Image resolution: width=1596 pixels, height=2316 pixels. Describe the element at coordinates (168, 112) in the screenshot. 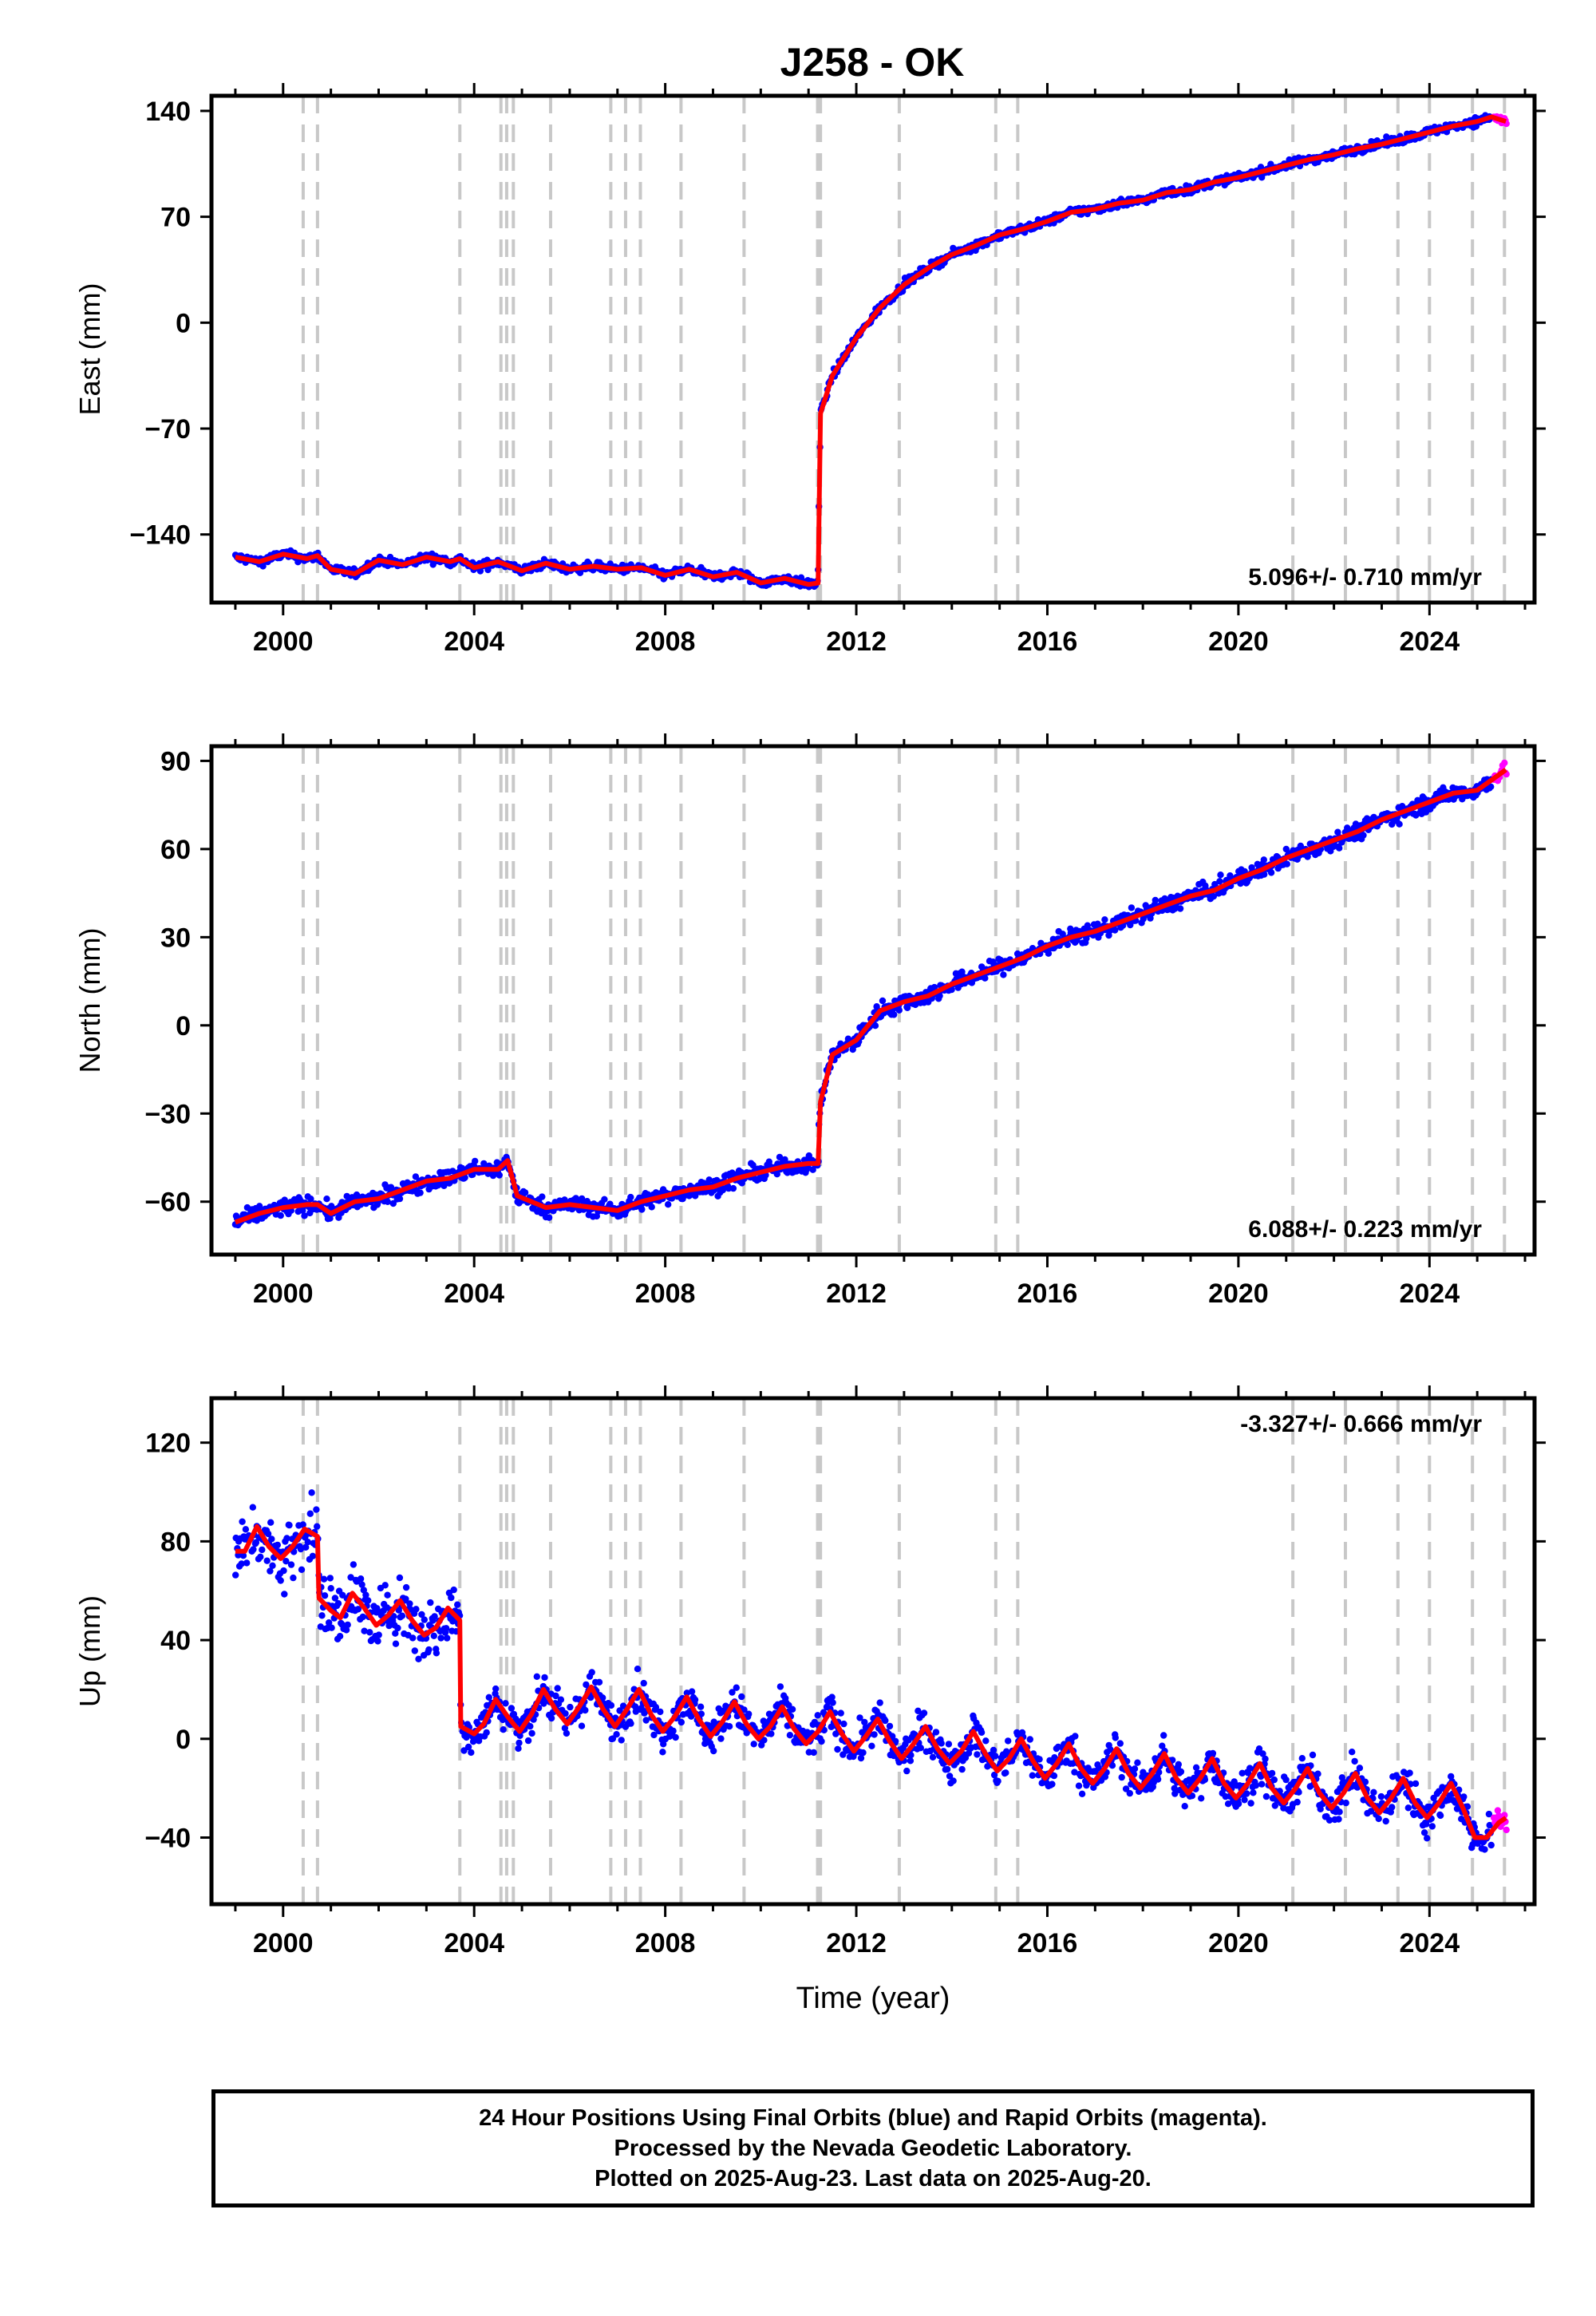

I see `y-tick-label: 140` at that location.